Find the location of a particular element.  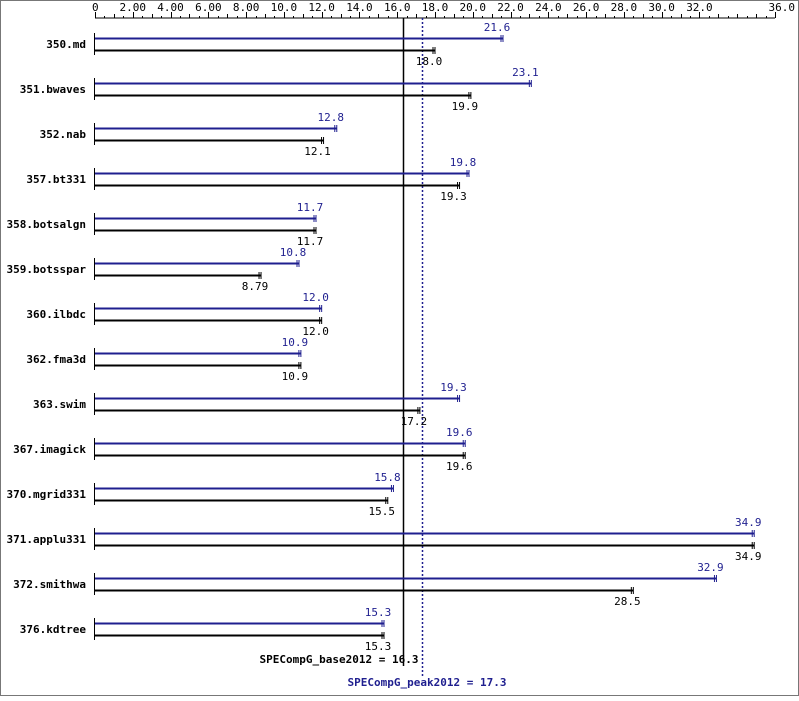

x-axis-tick-label: 22.0 is located at coordinates (510, 7).